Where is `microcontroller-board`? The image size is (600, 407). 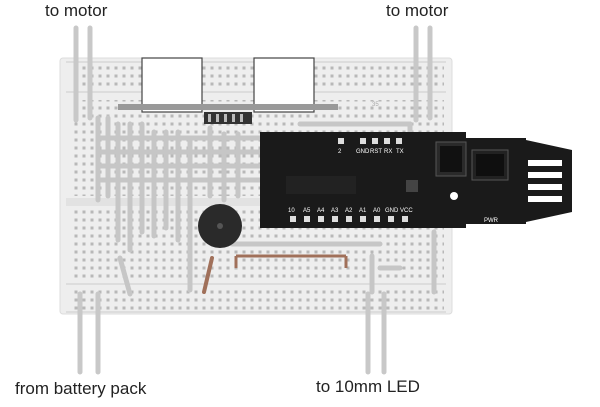 microcontroller-board is located at coordinates (416, 180).